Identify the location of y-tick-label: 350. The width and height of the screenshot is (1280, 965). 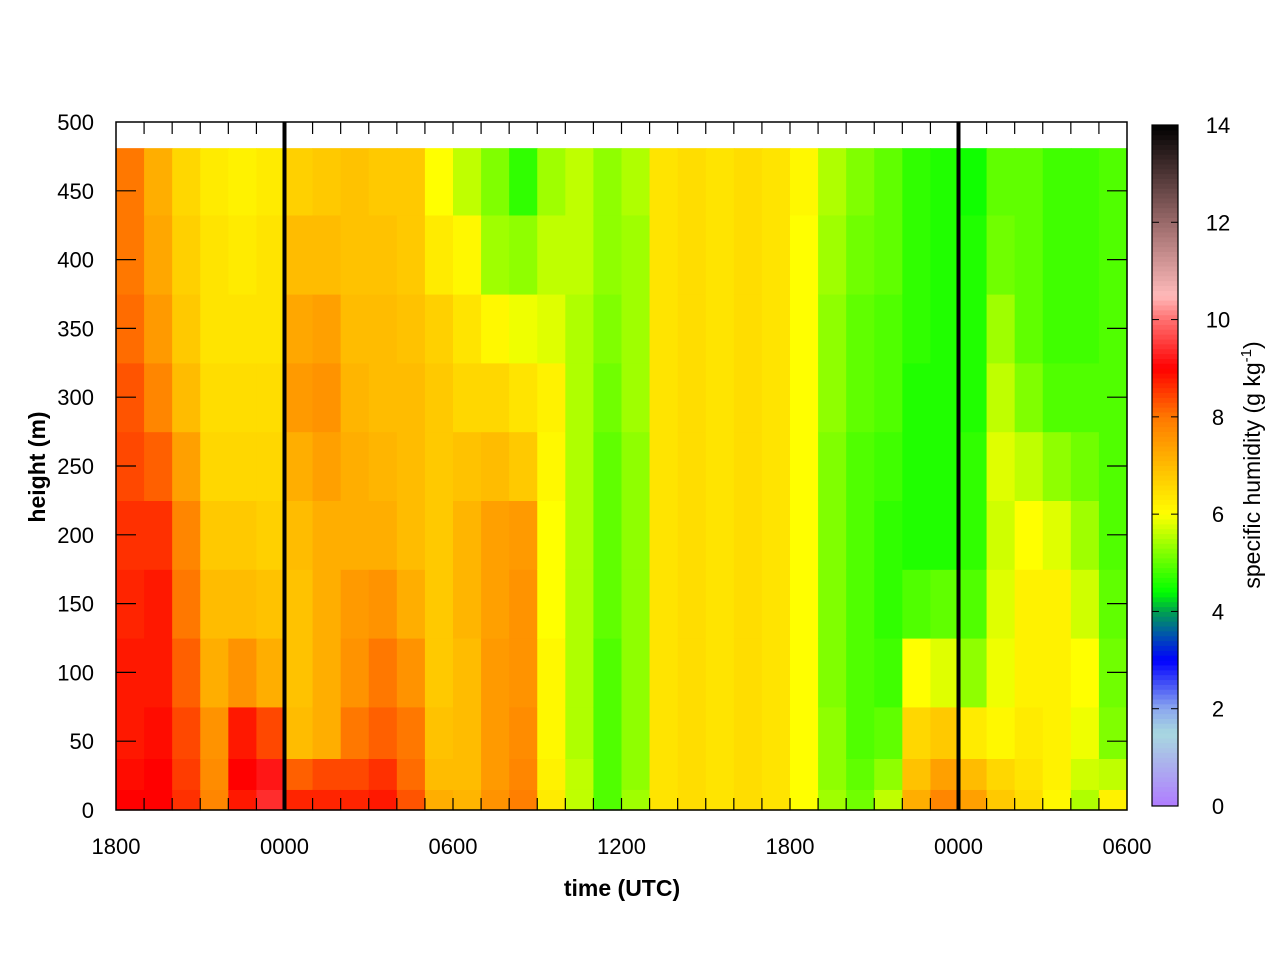
(75, 328).